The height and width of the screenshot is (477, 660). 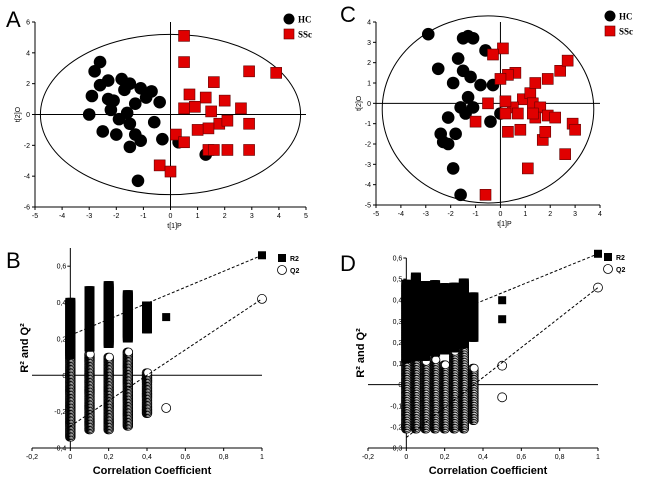 I want to click on legend-label: HC, so click(x=626, y=17).